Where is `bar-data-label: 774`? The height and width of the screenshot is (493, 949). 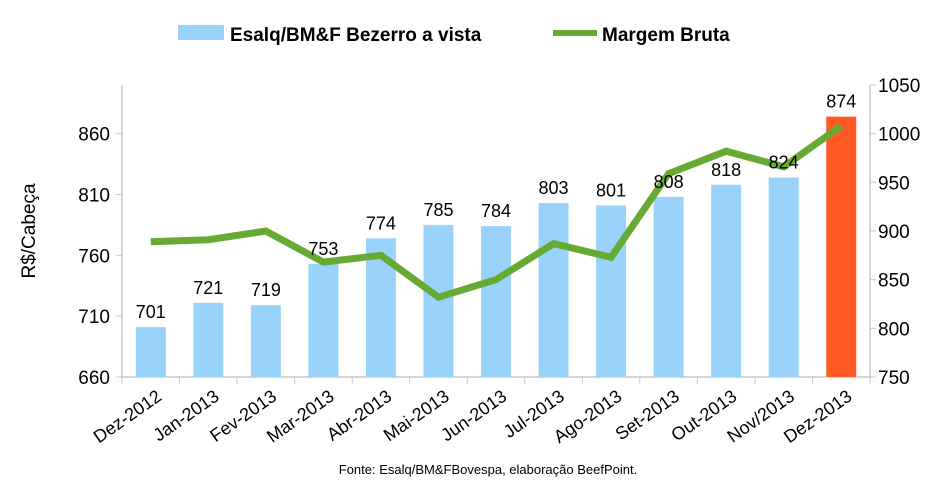 bar-data-label: 774 is located at coordinates (381, 223).